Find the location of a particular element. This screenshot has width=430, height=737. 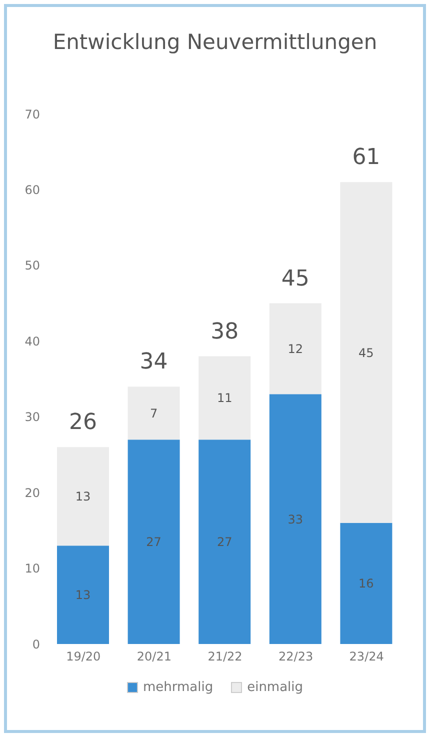

total-label: 26 is located at coordinates (83, 423).